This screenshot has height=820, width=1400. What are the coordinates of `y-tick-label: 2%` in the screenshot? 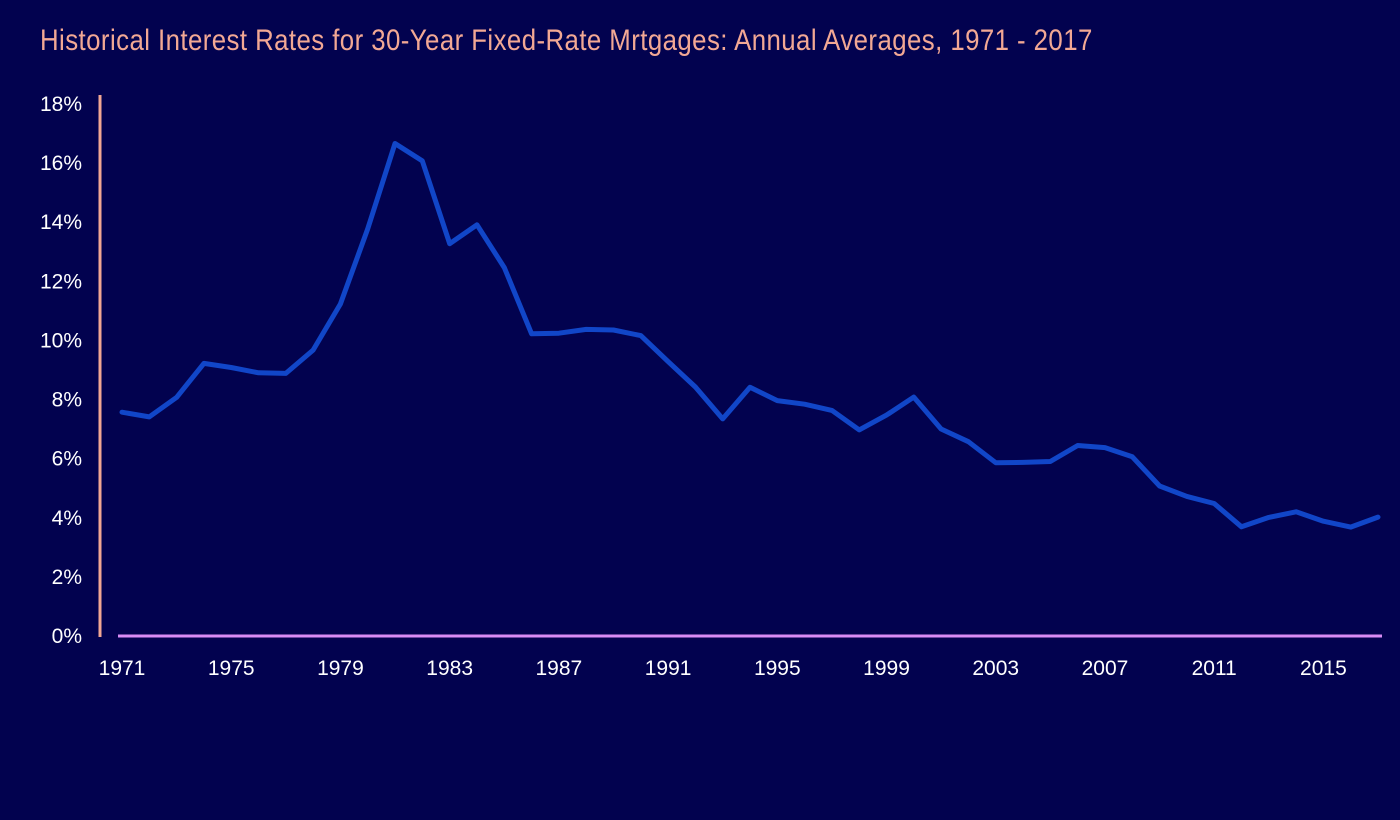 It's located at (67, 577).